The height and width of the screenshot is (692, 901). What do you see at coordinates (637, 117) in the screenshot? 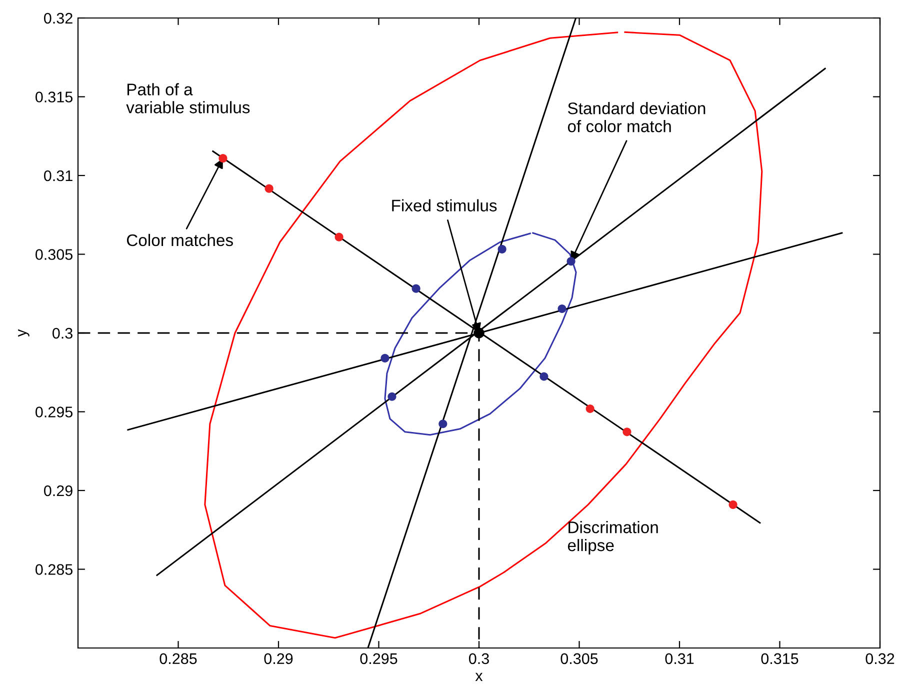
I see `annotation: Standard deviation of color match` at bounding box center [637, 117].